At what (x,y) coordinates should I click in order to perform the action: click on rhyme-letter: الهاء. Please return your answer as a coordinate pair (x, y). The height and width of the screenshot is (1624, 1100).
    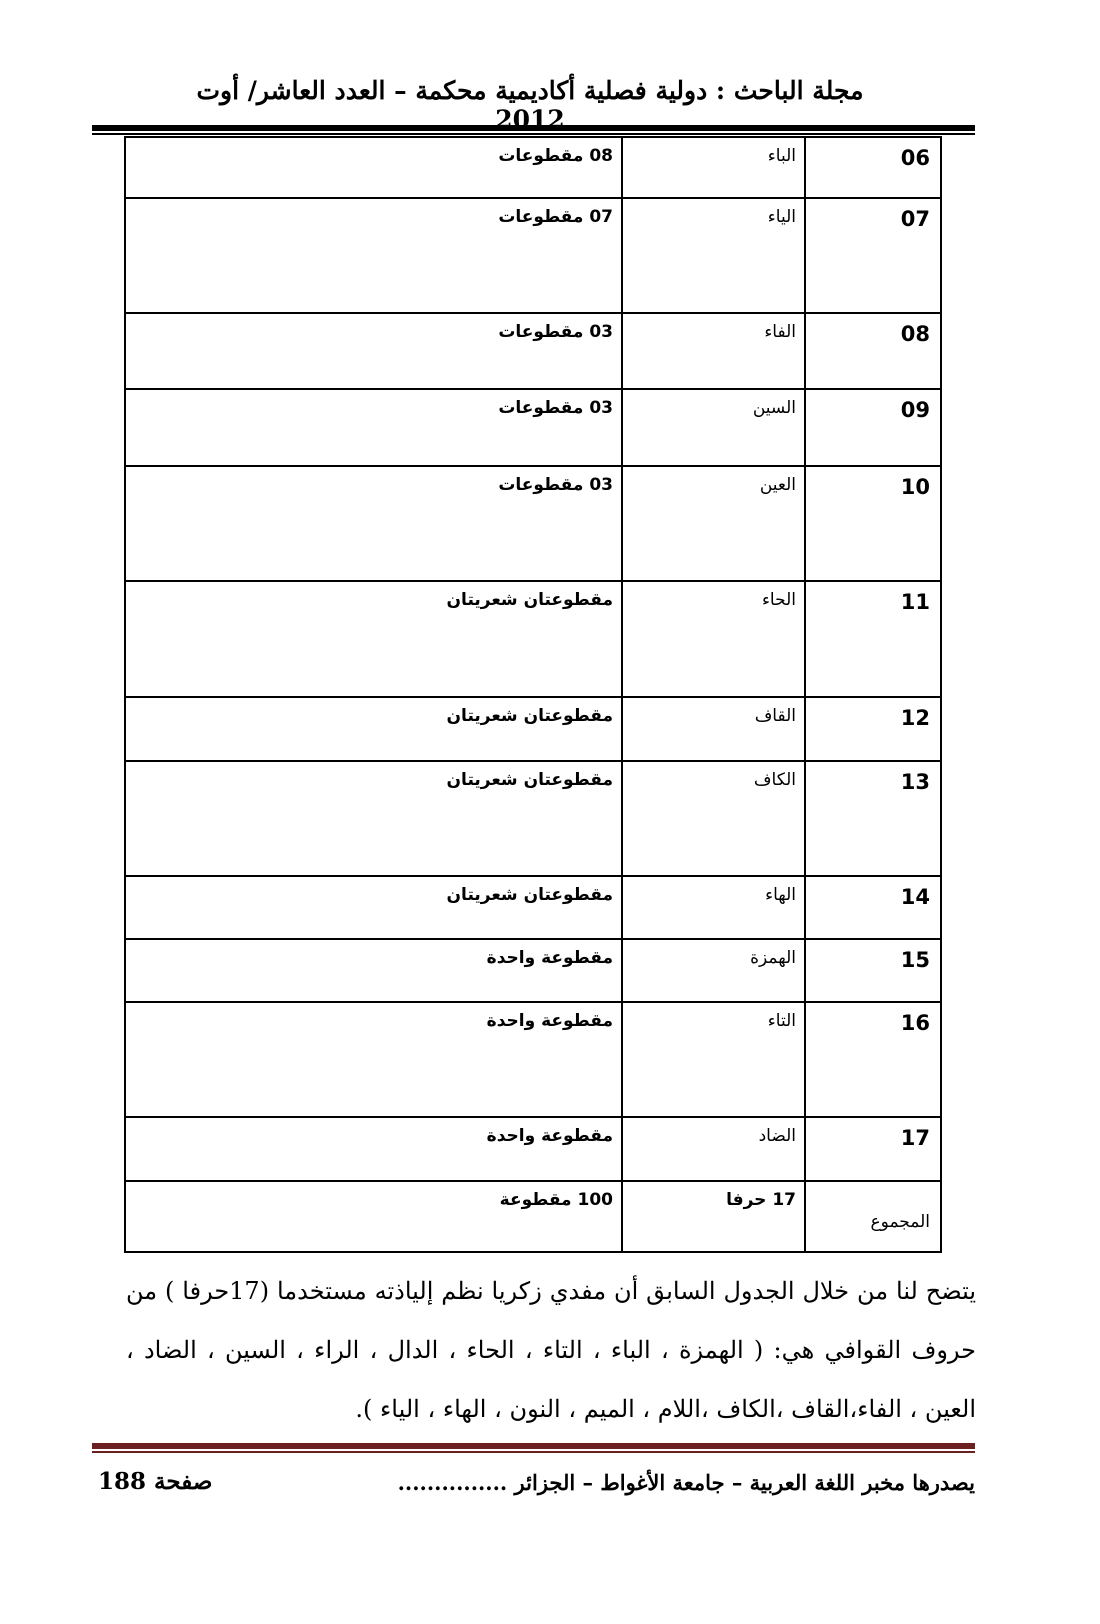
    Looking at the image, I should click on (712, 907).